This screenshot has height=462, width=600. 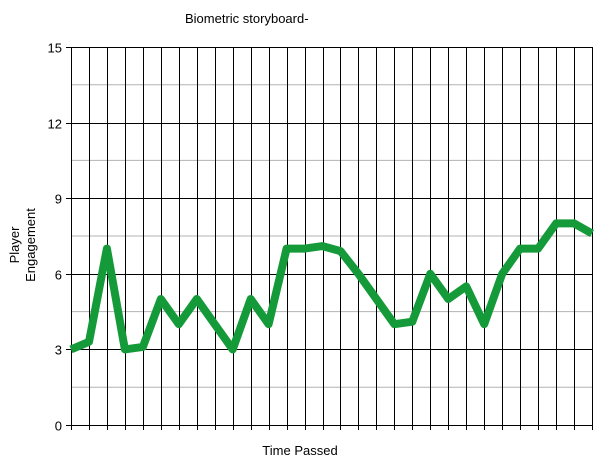 What do you see at coordinates (55, 48) in the screenshot?
I see `y-tick-label: 15` at bounding box center [55, 48].